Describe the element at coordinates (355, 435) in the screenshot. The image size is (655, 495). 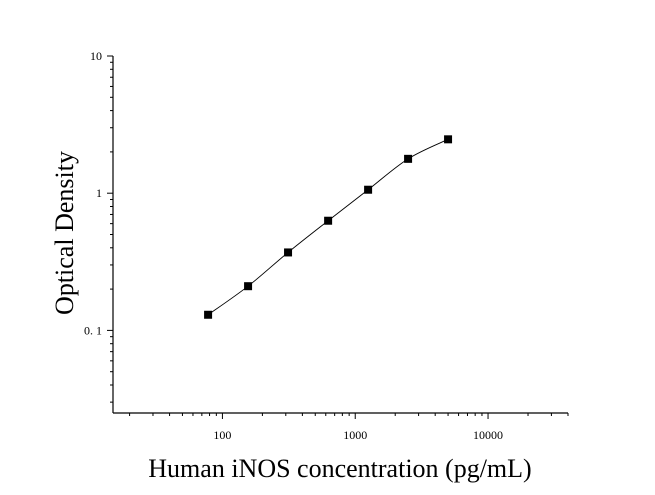
I see `x-tick-label: 1000` at that location.